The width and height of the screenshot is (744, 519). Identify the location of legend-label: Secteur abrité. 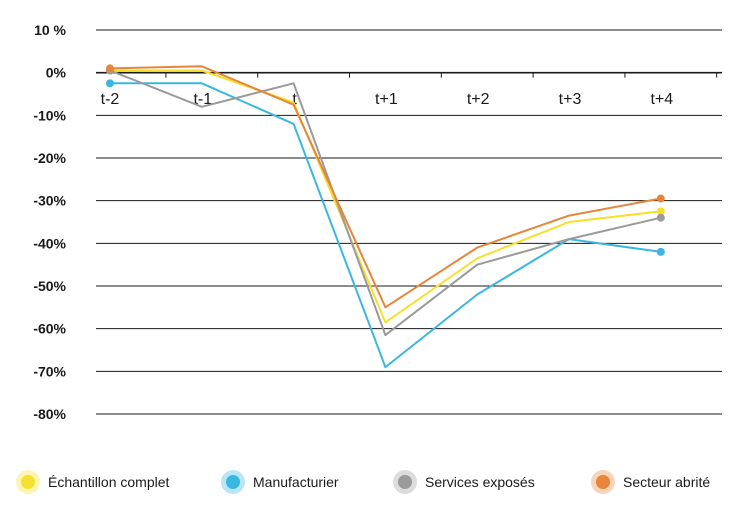
(666, 482).